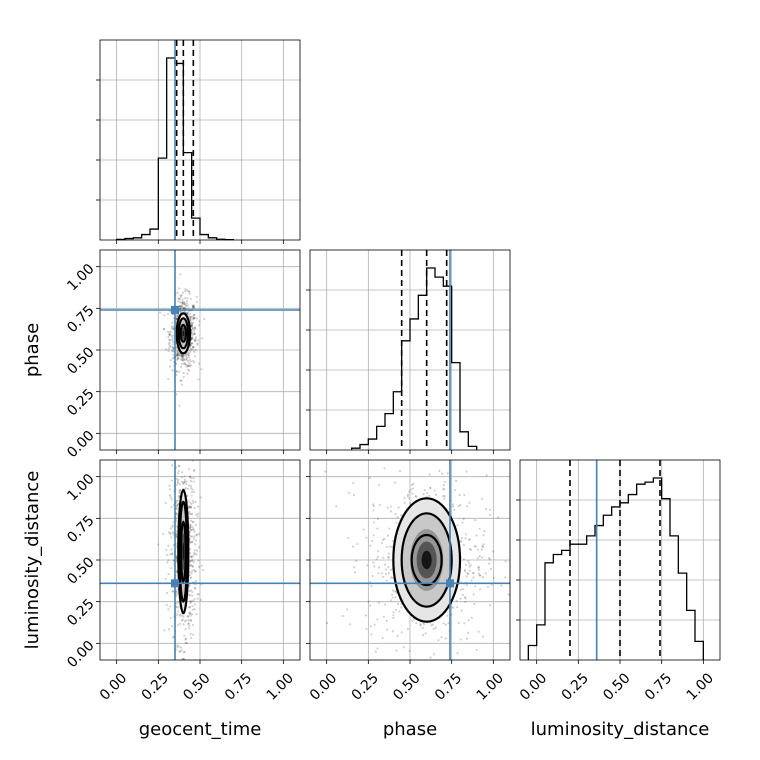  I want to click on ytick-label-luminosity_distance: 0.25, so click(80, 612).